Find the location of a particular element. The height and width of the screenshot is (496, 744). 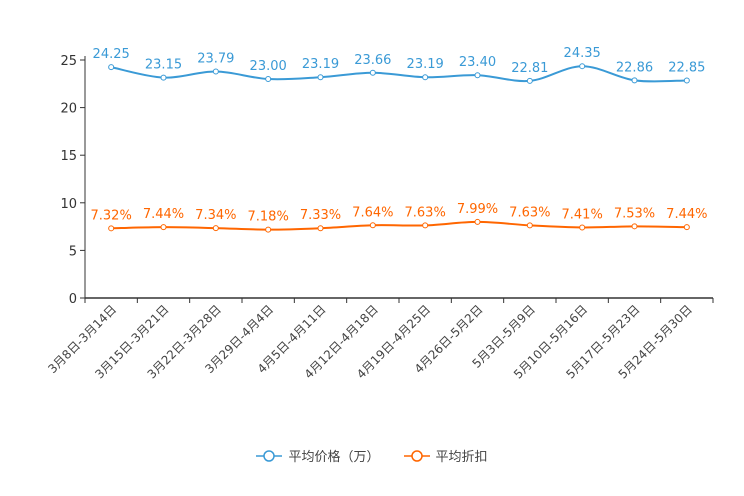

data-label: 24.35 is located at coordinates (582, 53).